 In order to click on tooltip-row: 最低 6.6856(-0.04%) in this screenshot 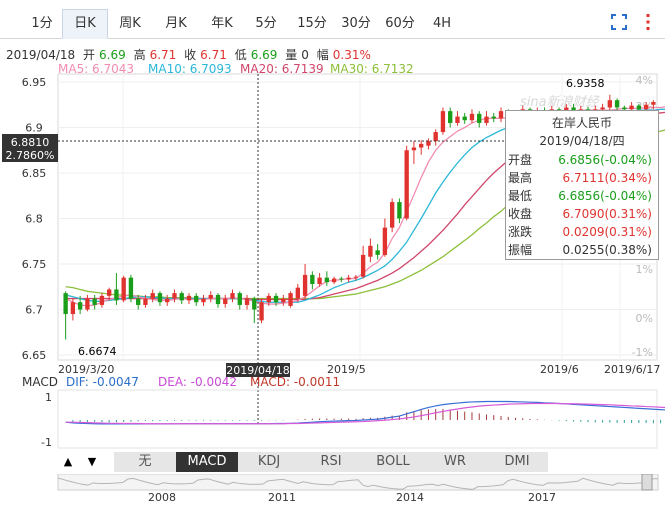, I will do `click(582, 196)`.